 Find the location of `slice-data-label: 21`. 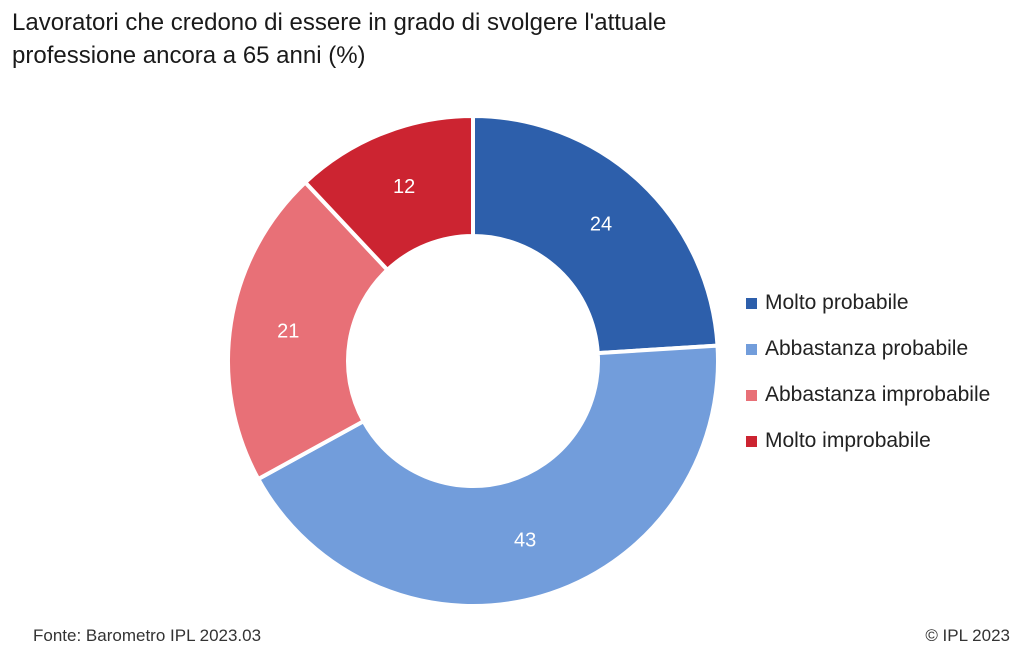

slice-data-label: 21 is located at coordinates (288, 332).